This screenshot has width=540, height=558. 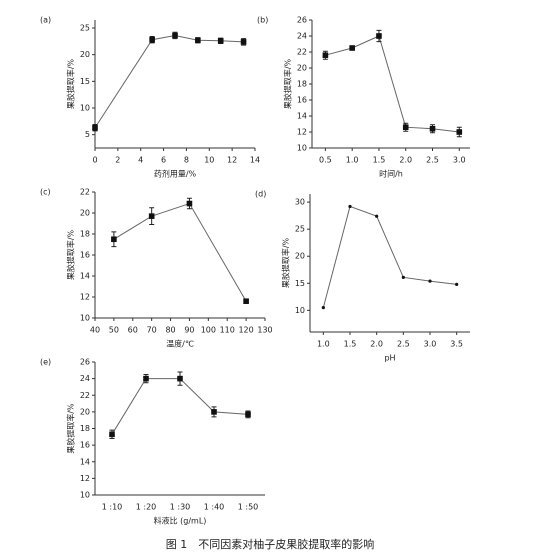 I want to click on x-axis-label: 温度/℃, so click(x=180, y=344).